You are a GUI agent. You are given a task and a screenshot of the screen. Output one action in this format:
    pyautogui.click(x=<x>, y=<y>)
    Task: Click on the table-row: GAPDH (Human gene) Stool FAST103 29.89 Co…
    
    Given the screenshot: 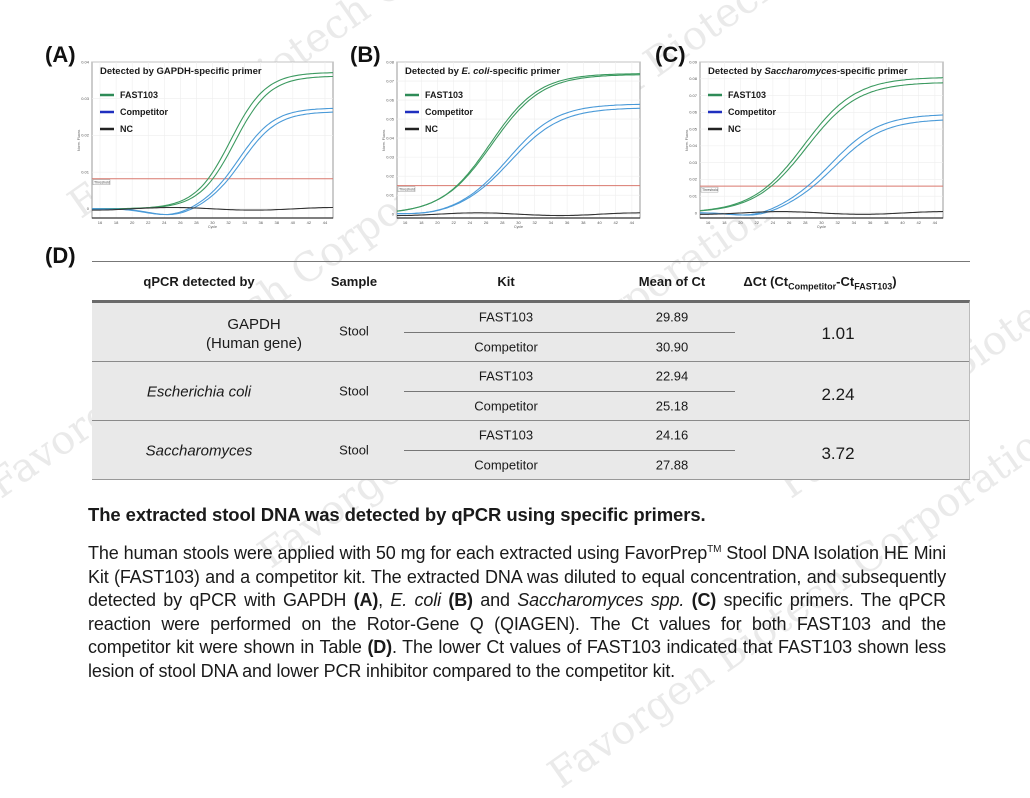 What is the action you would take?
    pyautogui.click(x=530, y=332)
    